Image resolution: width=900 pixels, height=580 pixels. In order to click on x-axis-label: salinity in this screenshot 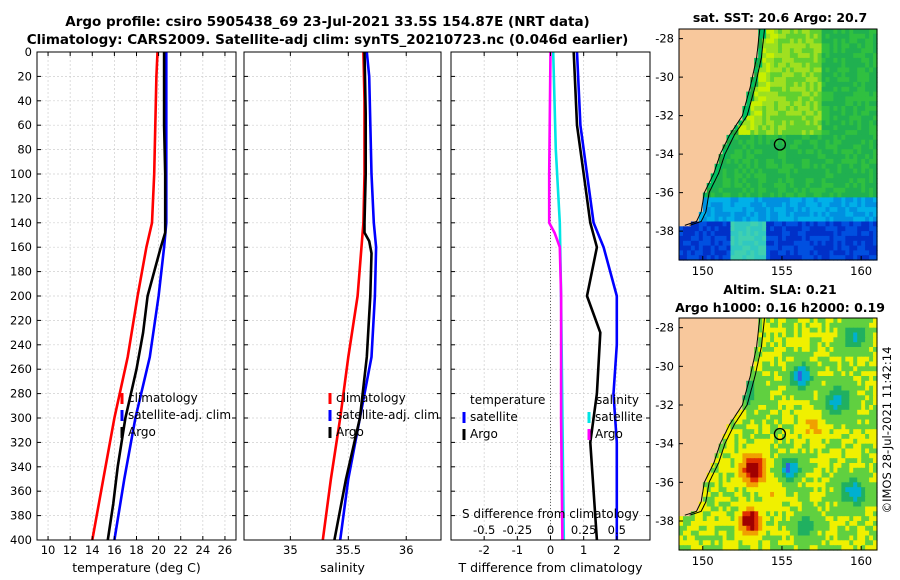, I will do `click(342, 567)`.